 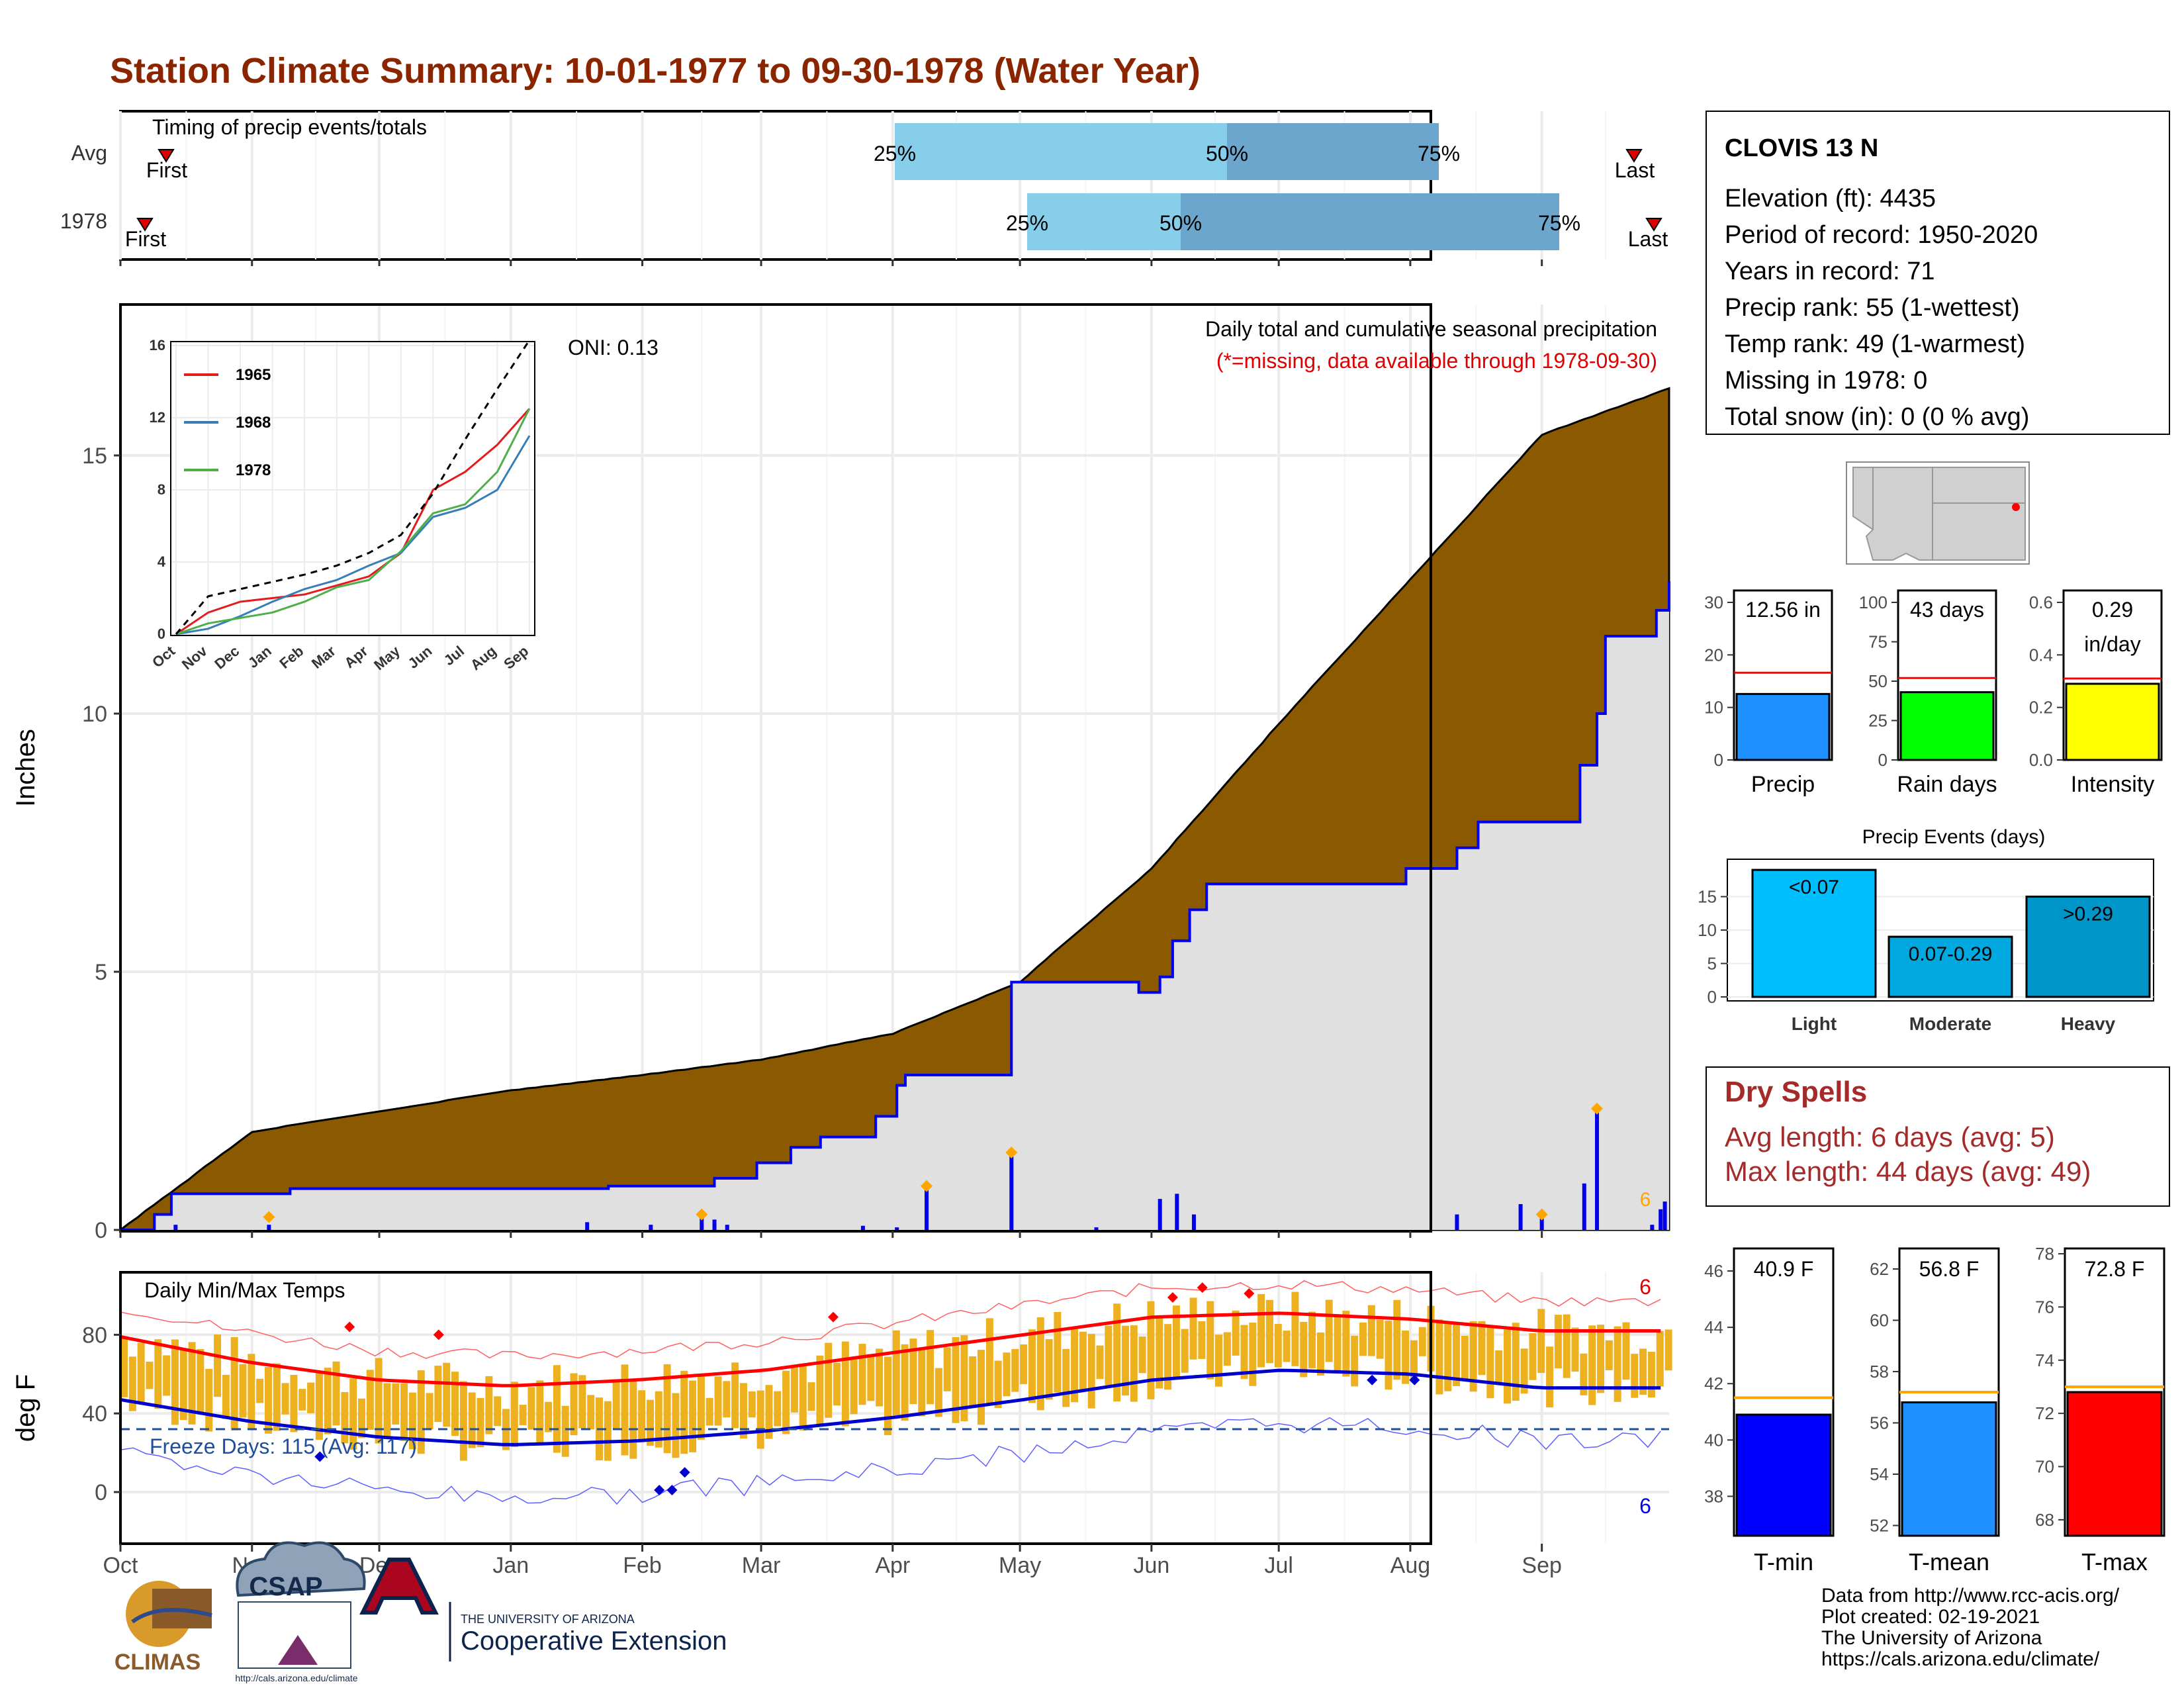 I want to click on inset-ytick-2: 8, so click(x=161, y=489).